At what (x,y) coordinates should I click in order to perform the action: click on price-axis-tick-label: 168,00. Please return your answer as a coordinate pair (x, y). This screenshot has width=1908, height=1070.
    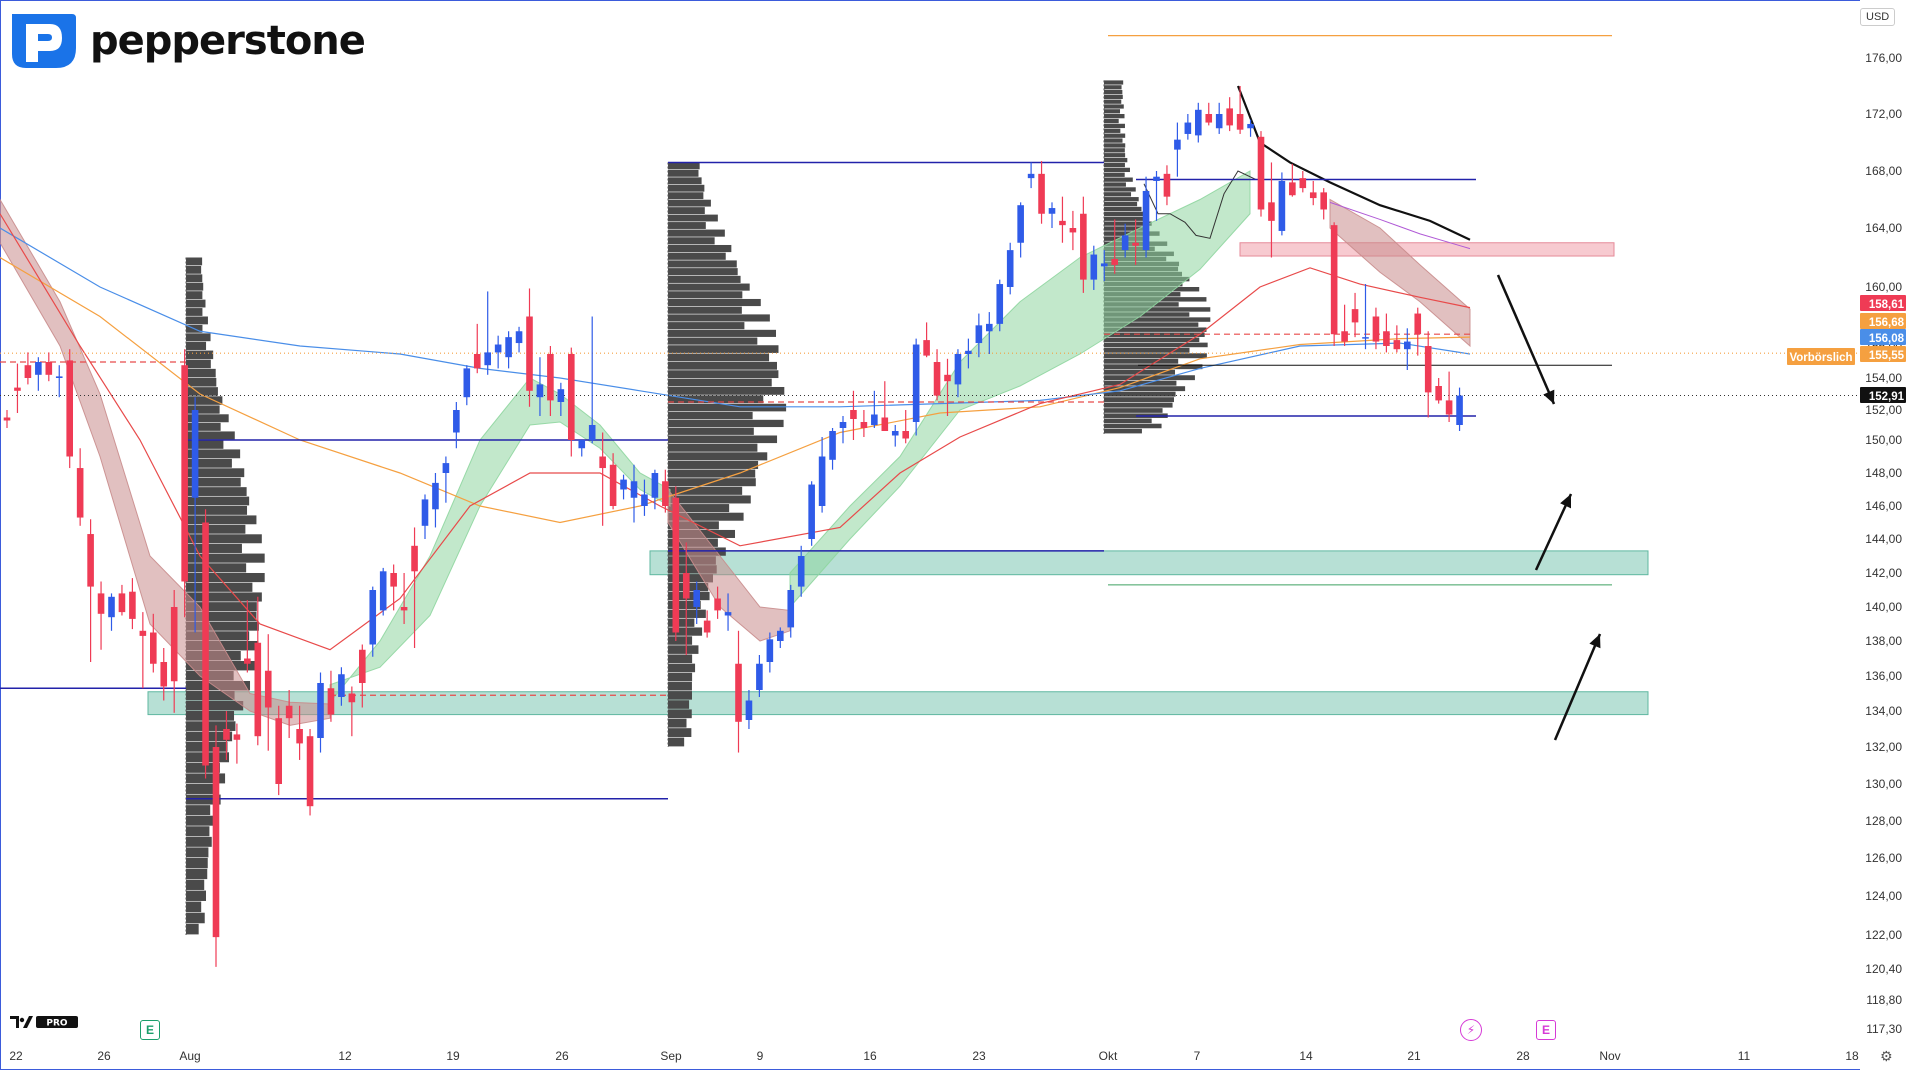
    Looking at the image, I should click on (1883, 171).